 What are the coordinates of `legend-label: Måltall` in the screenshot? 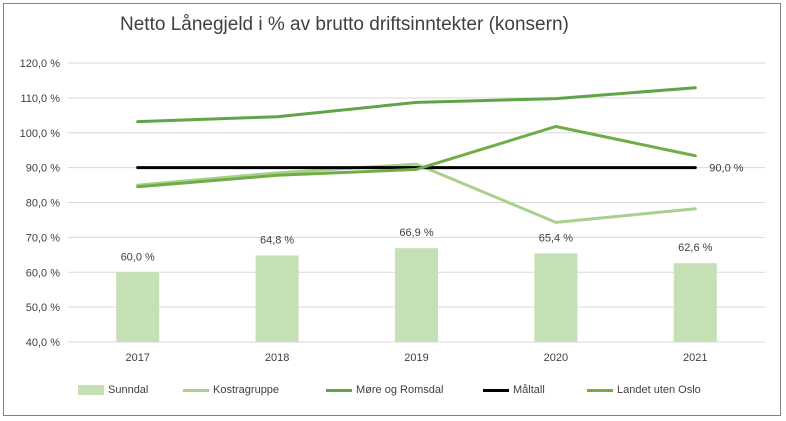 It's located at (529, 390).